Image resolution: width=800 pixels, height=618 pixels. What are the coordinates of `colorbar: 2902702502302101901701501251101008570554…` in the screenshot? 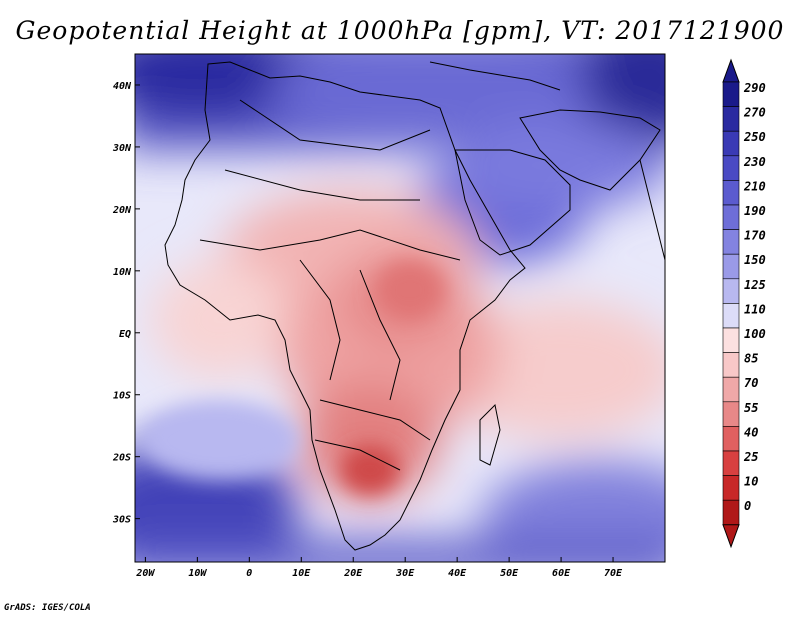 It's located at (744, 303).